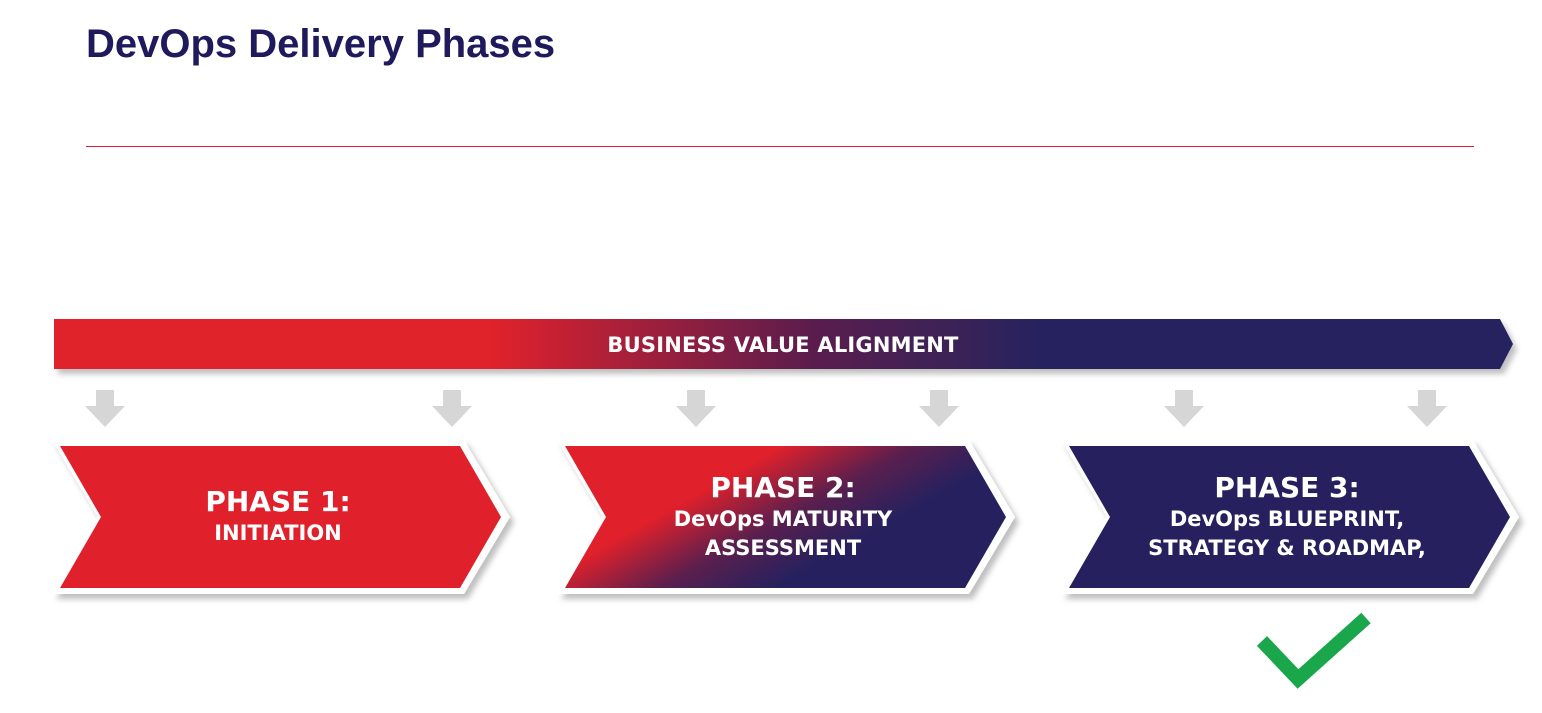 This screenshot has height=713, width=1542. Describe the element at coordinates (1287, 487) in the screenshot. I see `phase-3-title: PHASE 3:` at that location.